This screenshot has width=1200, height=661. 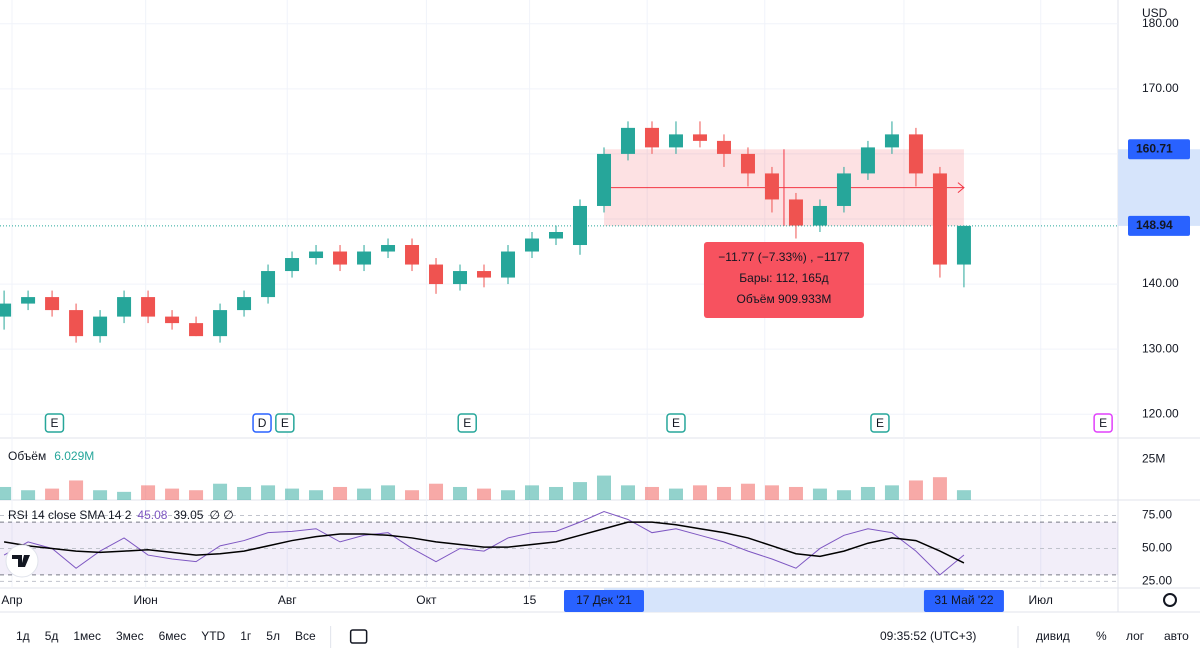 I want to click on range-button: 1д, so click(x=23, y=636).